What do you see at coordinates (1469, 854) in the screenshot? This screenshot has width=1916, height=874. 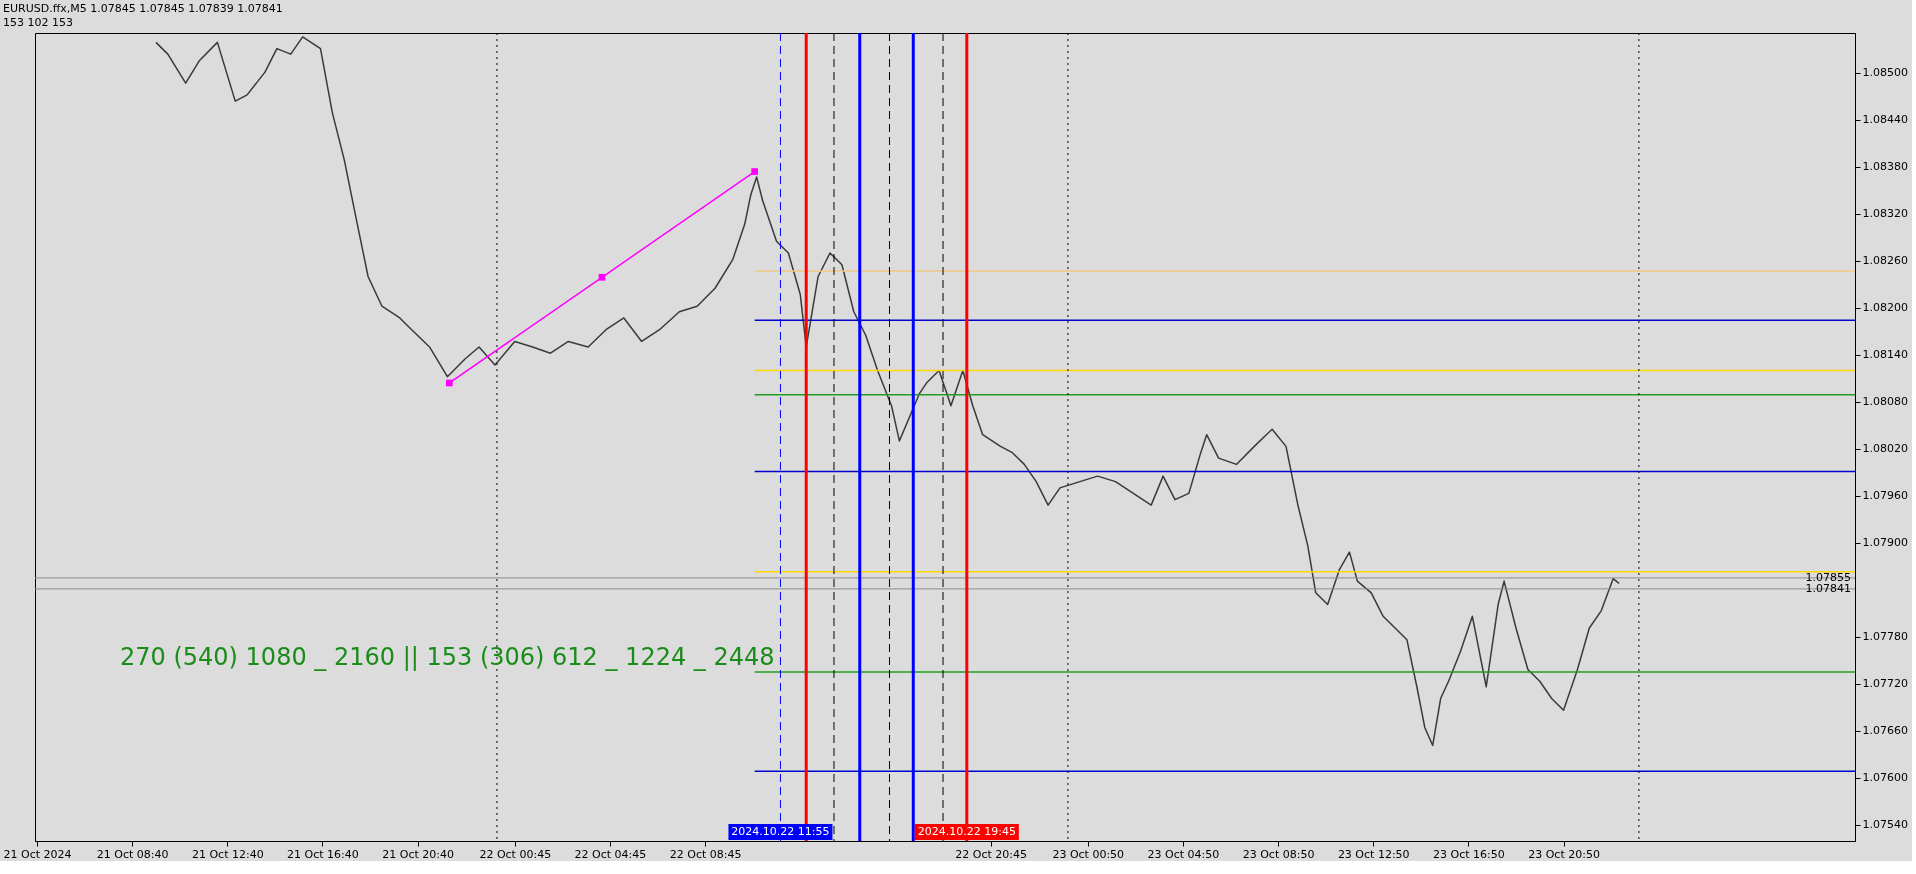 I see `x-tick-label: 23 Oct 16:50` at bounding box center [1469, 854].